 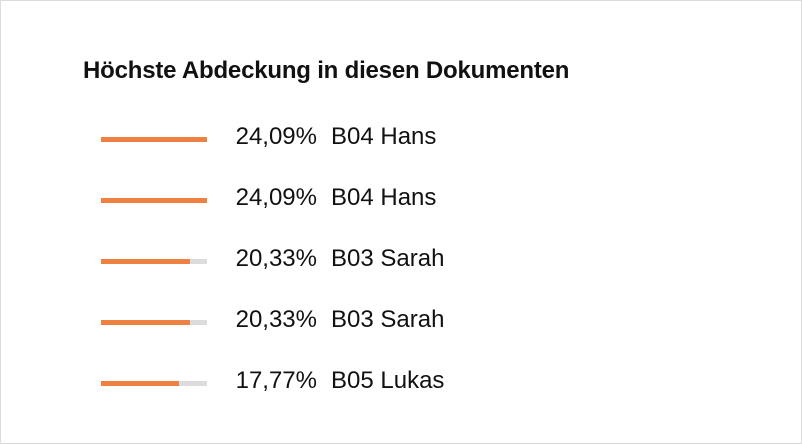 I want to click on panel-title: Höchste Abdeckung in diesen Dokumenten, so click(x=326, y=70).